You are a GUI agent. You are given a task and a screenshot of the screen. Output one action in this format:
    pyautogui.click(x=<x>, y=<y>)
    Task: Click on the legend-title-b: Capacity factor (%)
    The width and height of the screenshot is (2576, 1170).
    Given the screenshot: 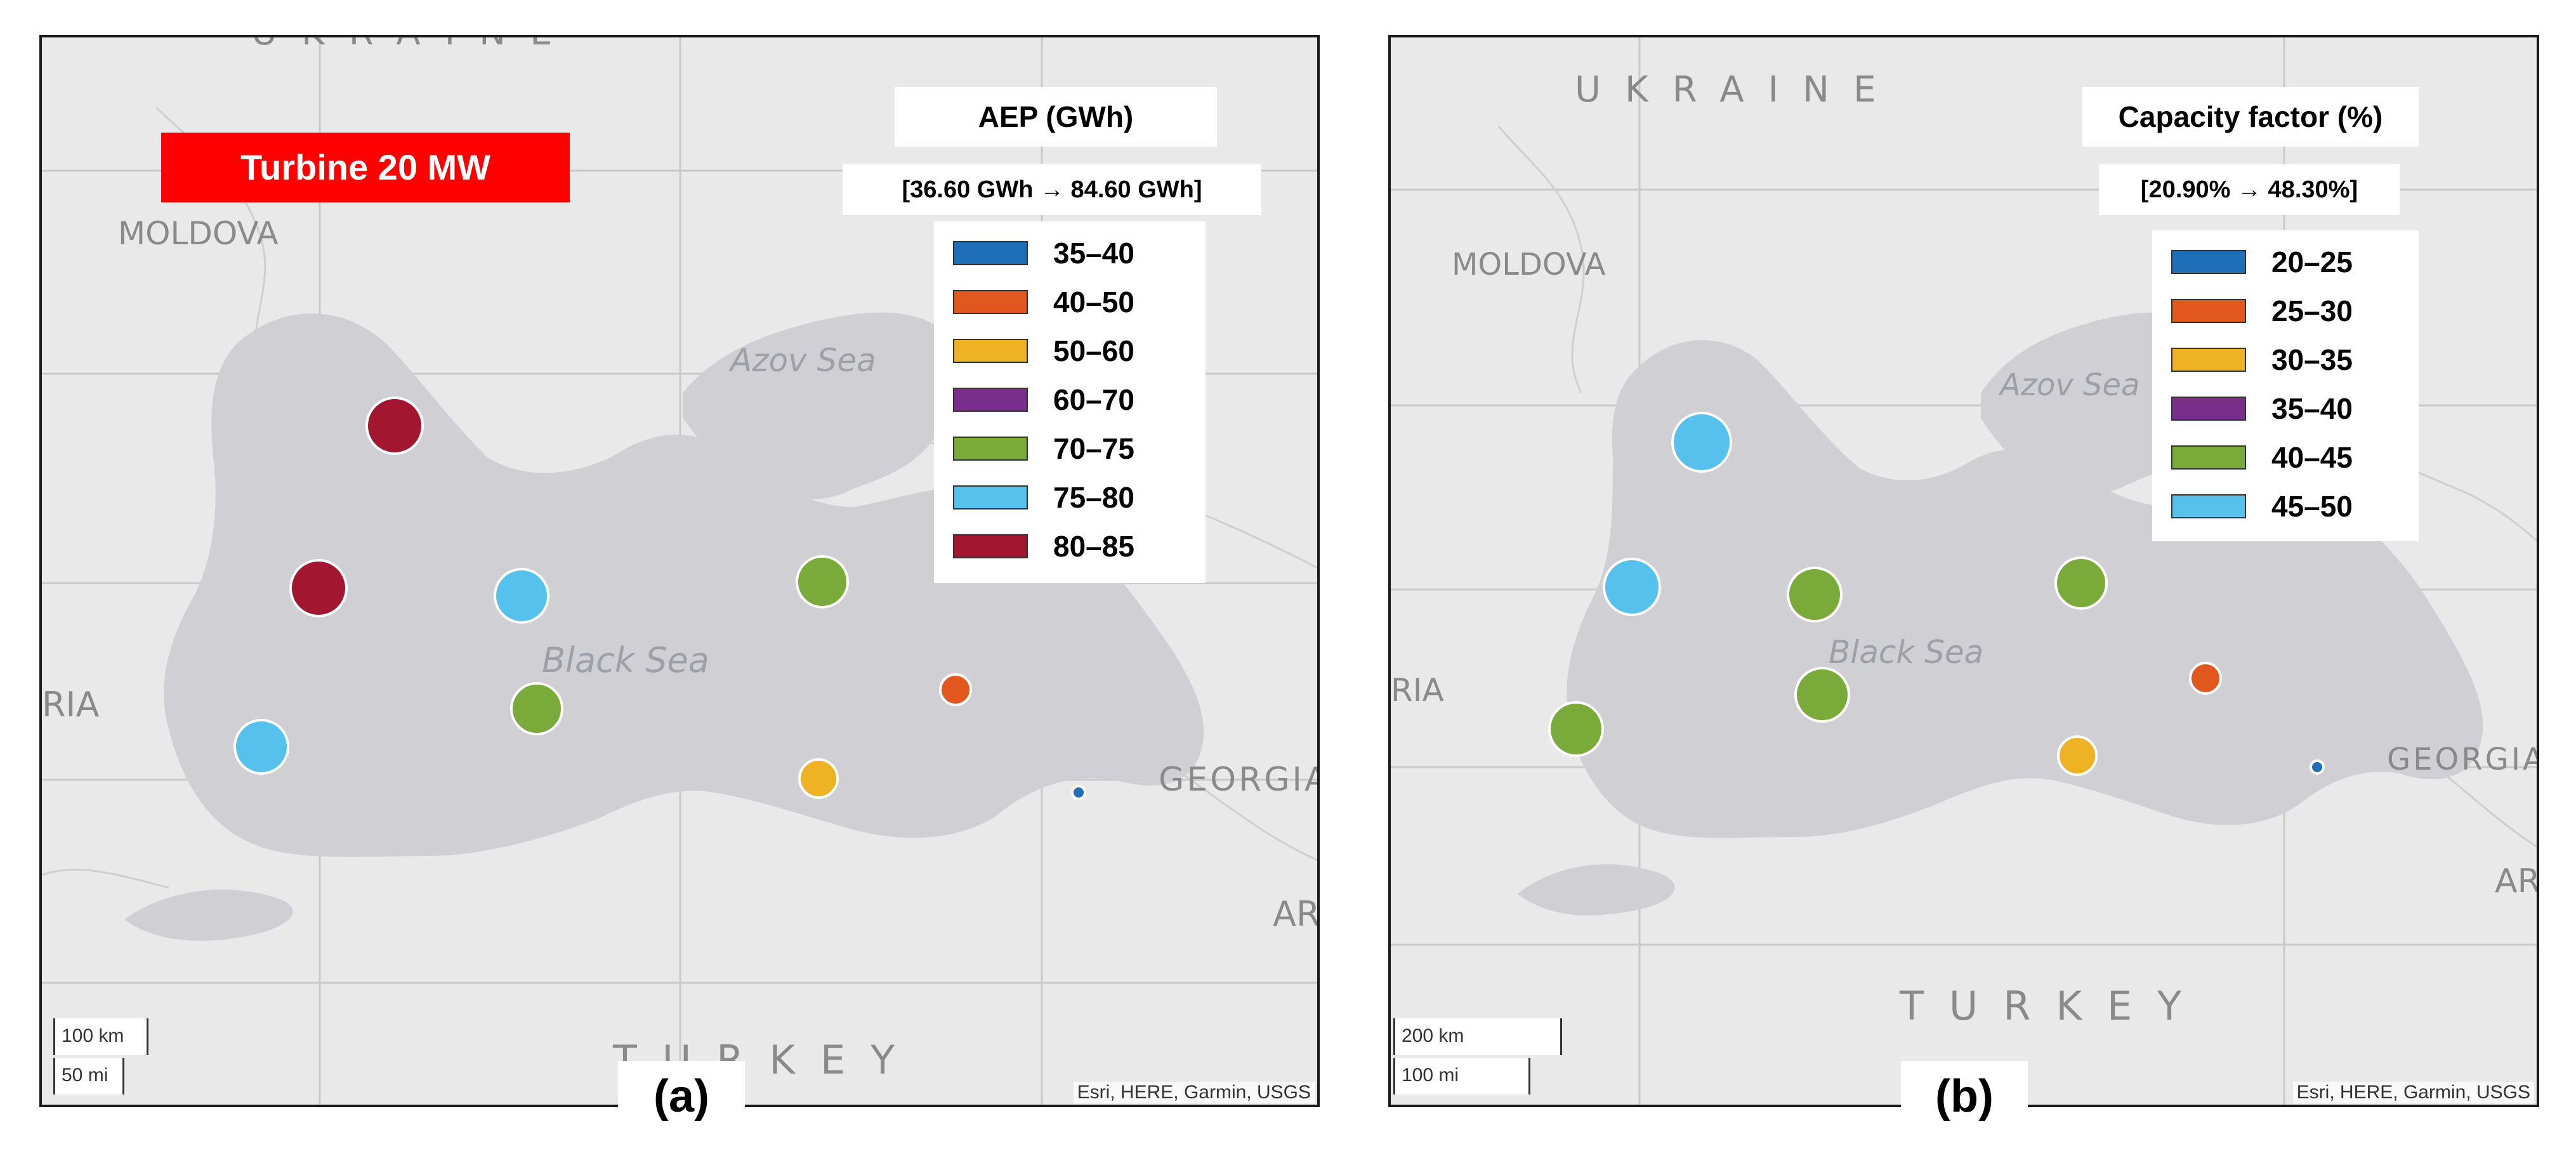 What is the action you would take?
    pyautogui.click(x=2250, y=117)
    